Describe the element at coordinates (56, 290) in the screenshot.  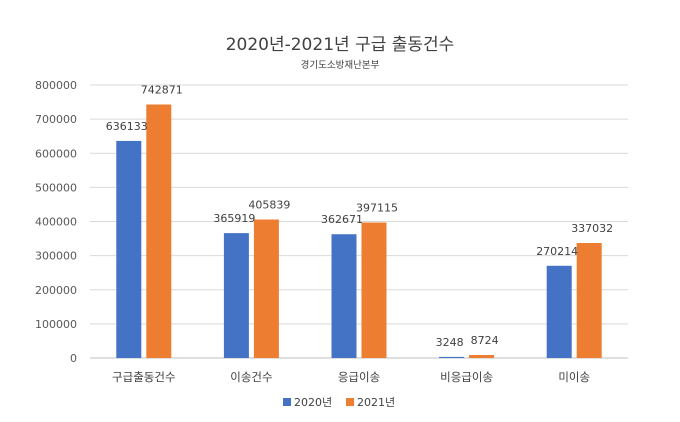
I see `y-tick-label: 200000` at that location.